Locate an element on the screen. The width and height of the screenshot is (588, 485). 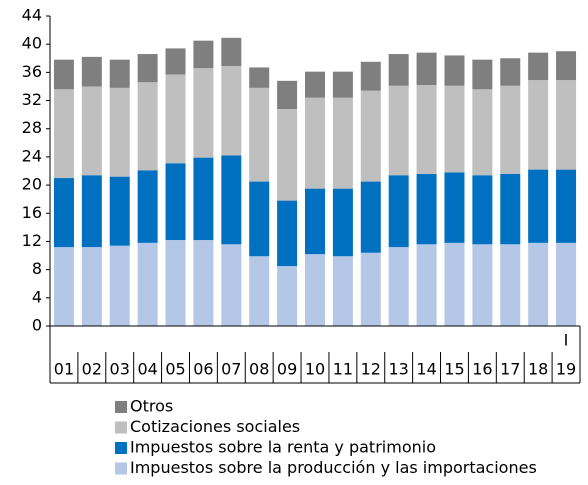
x-tick-label: 01 is located at coordinates (64, 369).